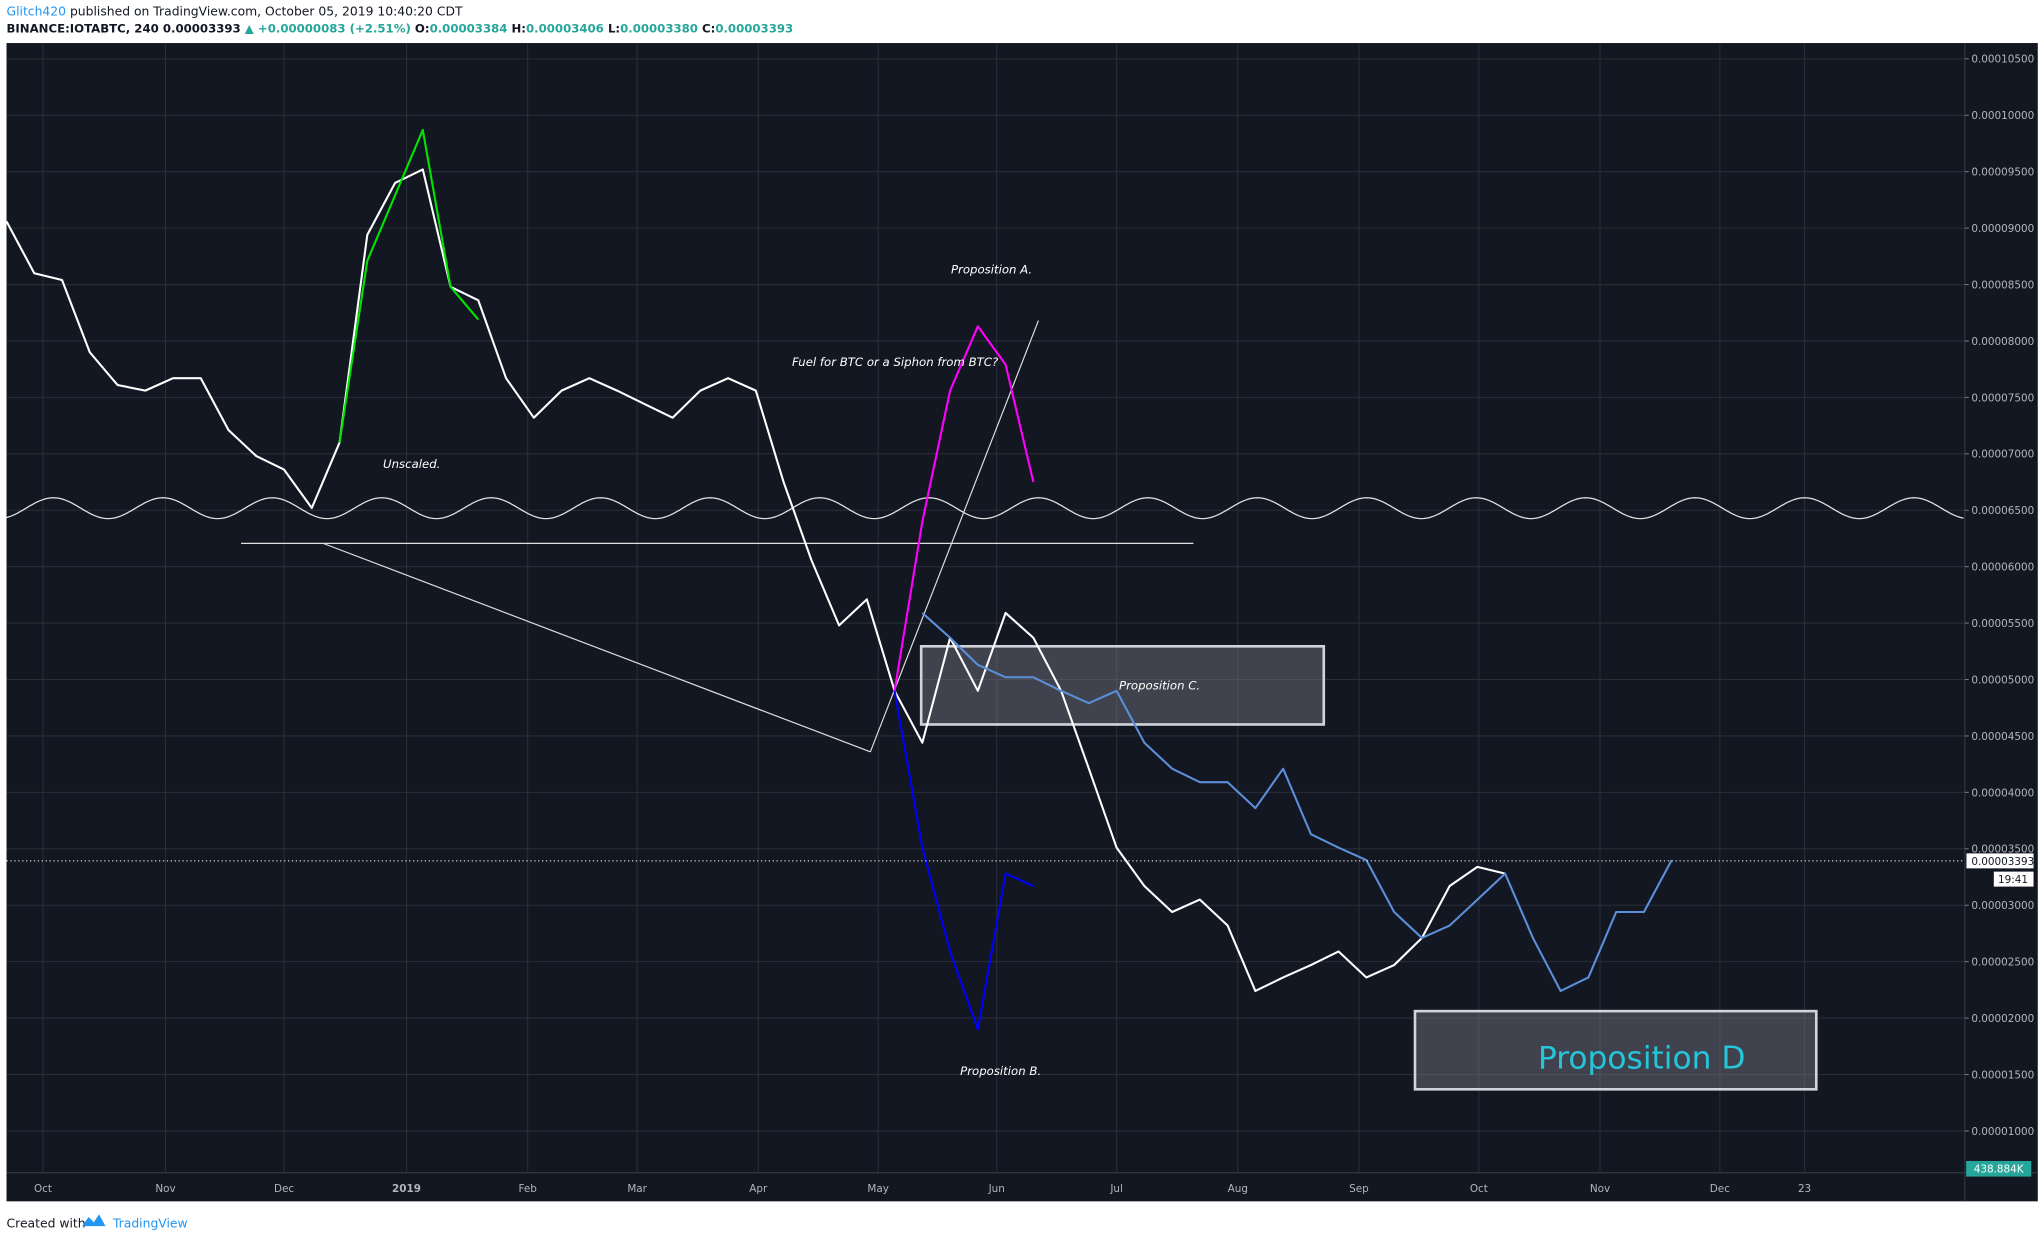 The width and height of the screenshot is (2043, 1241). I want to click on x-tick-label: Aug, so click(1238, 1189).